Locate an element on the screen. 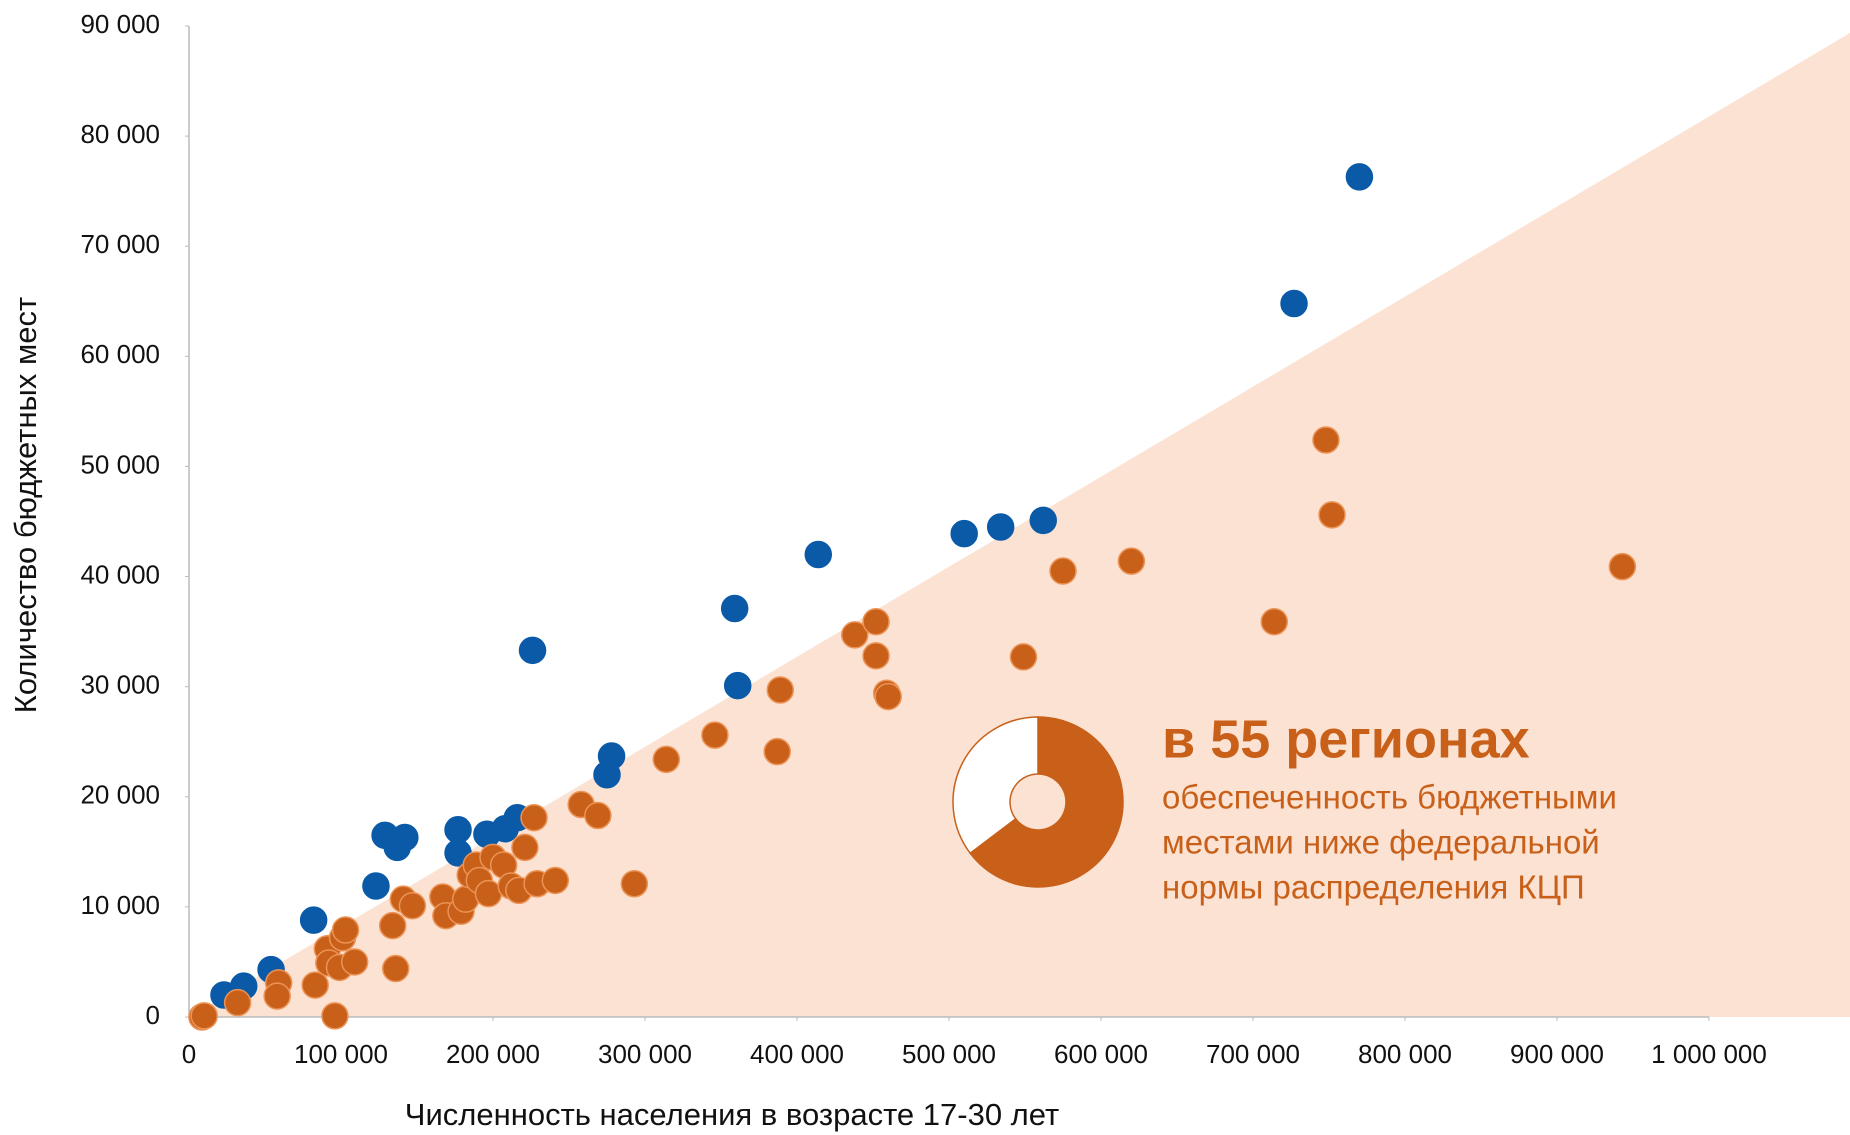 This screenshot has width=1850, height=1135. x-tick-label: 600 000 is located at coordinates (1101, 1054).